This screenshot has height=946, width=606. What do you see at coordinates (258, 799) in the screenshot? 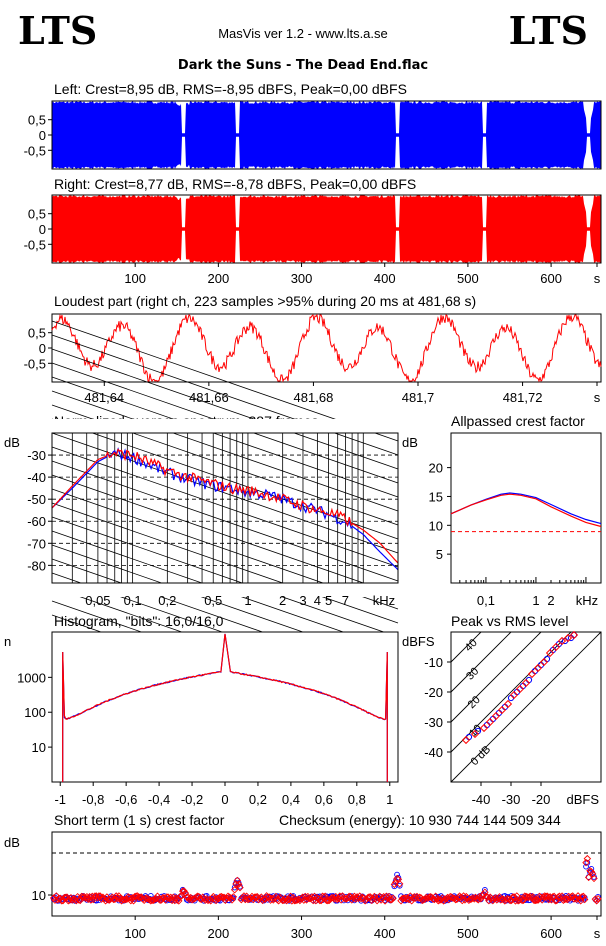
I see `histogram-xtick-label: 0,2` at bounding box center [258, 799].